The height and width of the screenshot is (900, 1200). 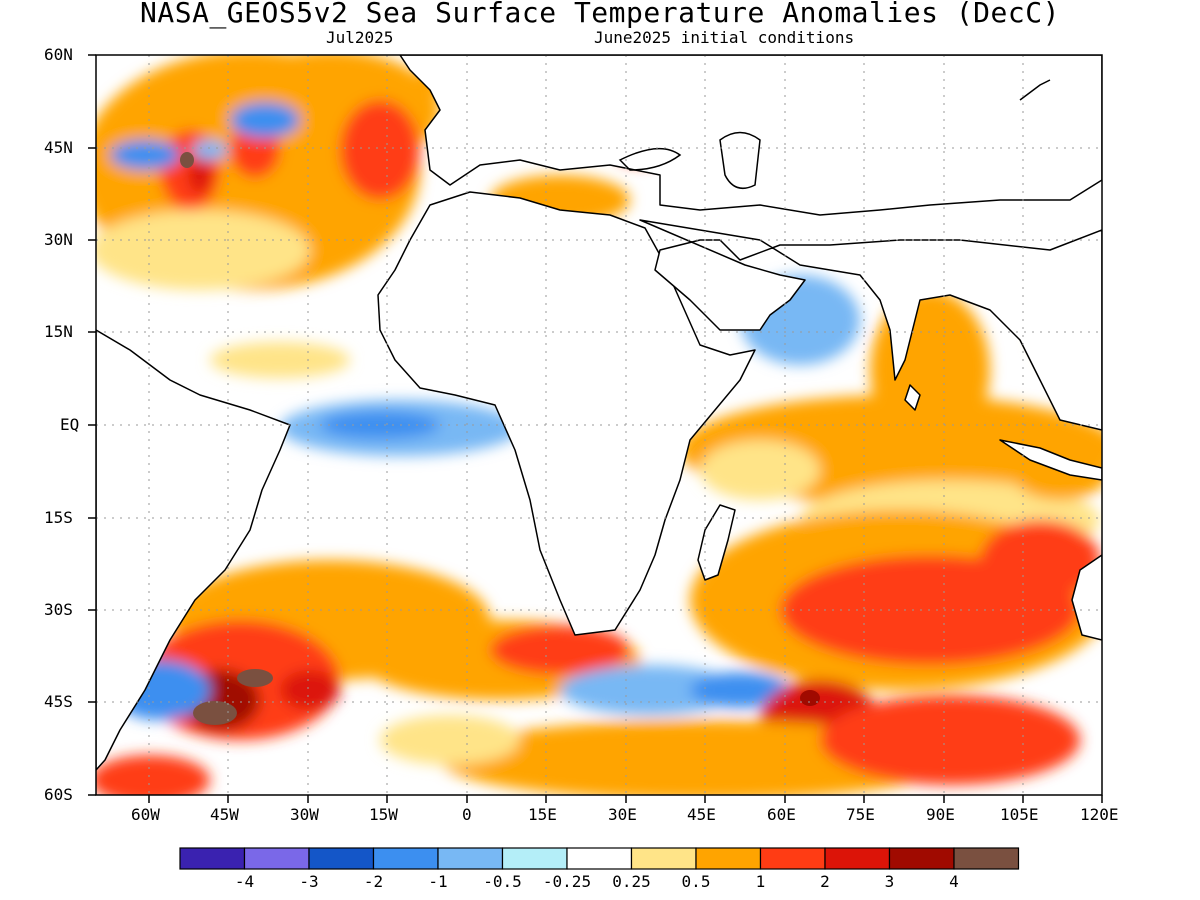 What do you see at coordinates (467, 814) in the screenshot?
I see `lon-label-0: 0` at bounding box center [467, 814].